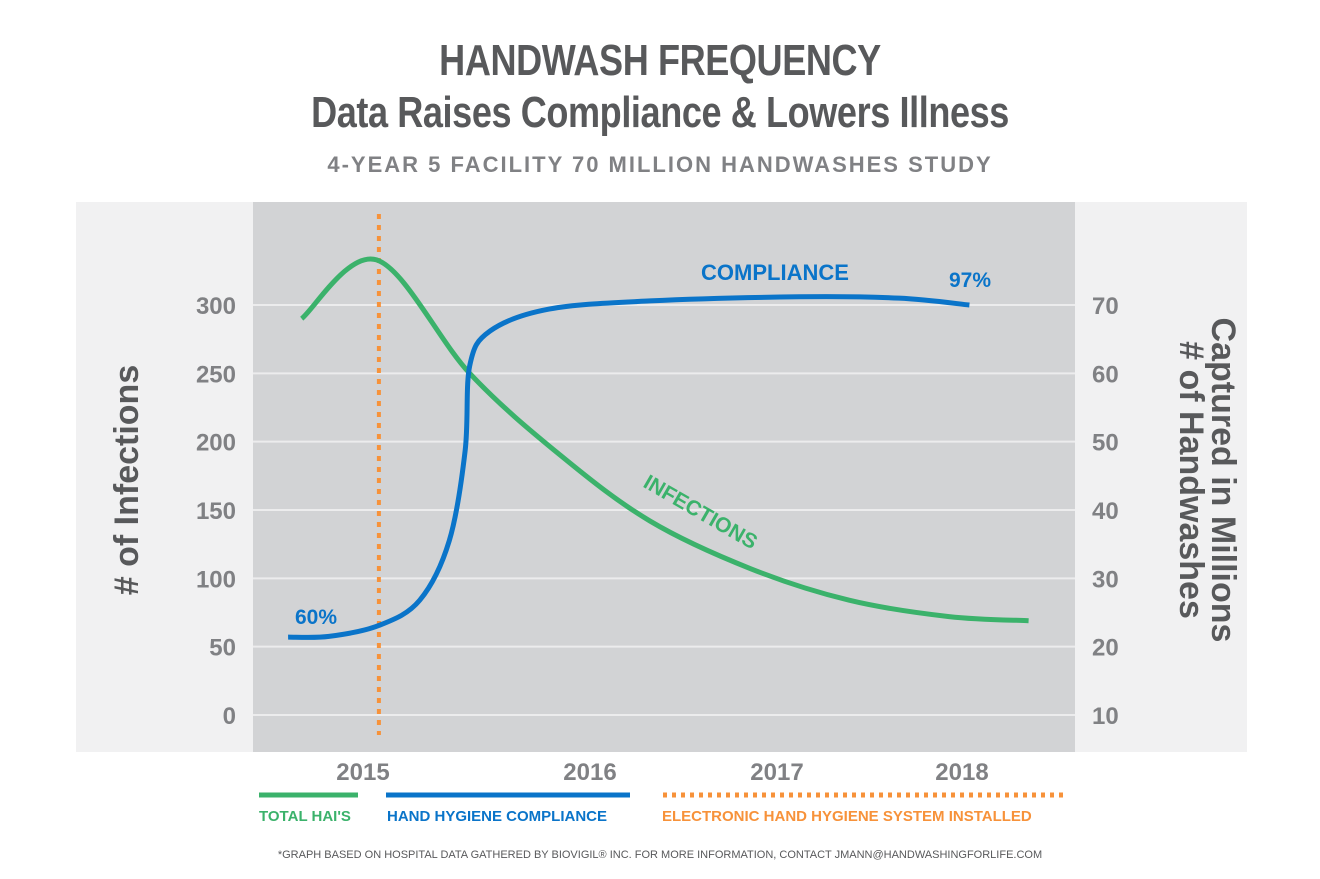 The height and width of the screenshot is (879, 1320). Describe the element at coordinates (775, 272) in the screenshot. I see `annotation-compliance: COMPLIANCE` at that location.